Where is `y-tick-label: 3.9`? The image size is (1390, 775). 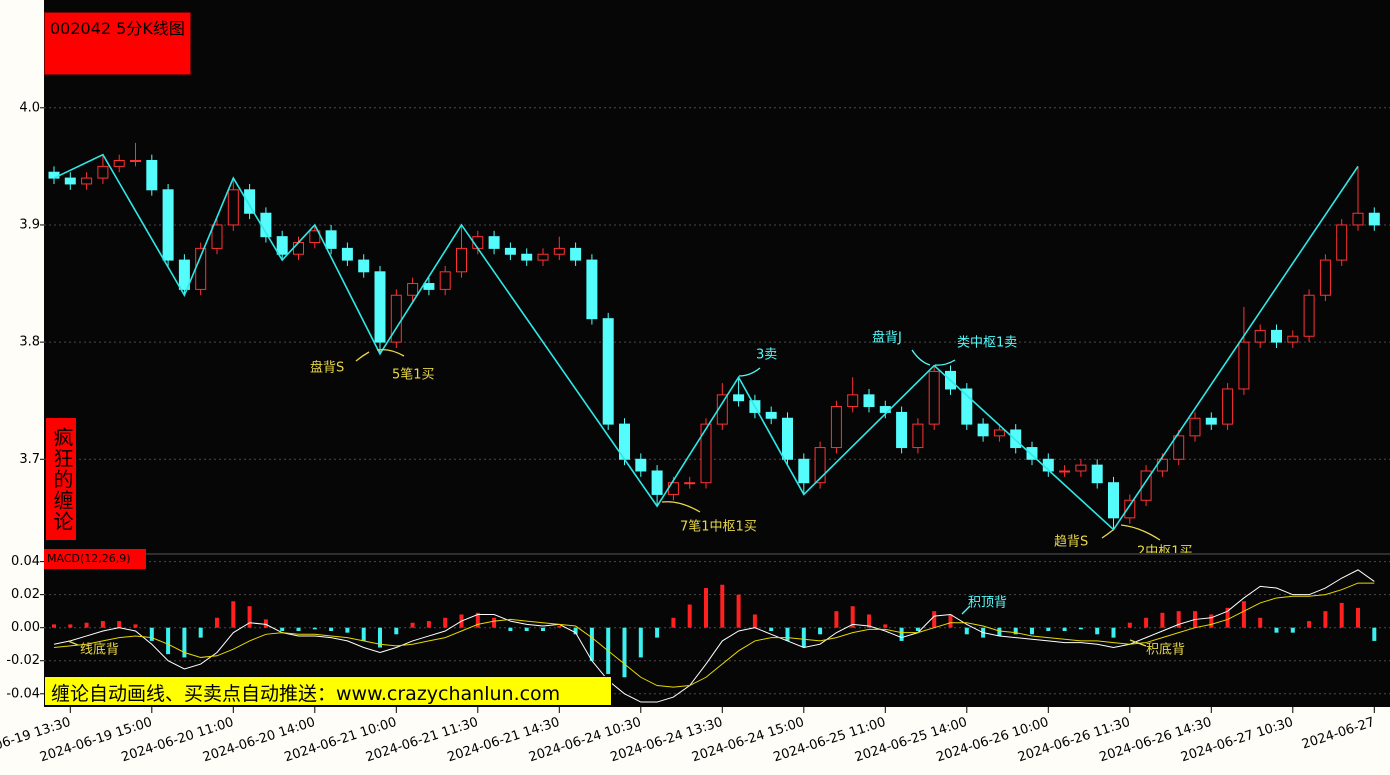 y-tick-label: 3.9 is located at coordinates (29, 224).